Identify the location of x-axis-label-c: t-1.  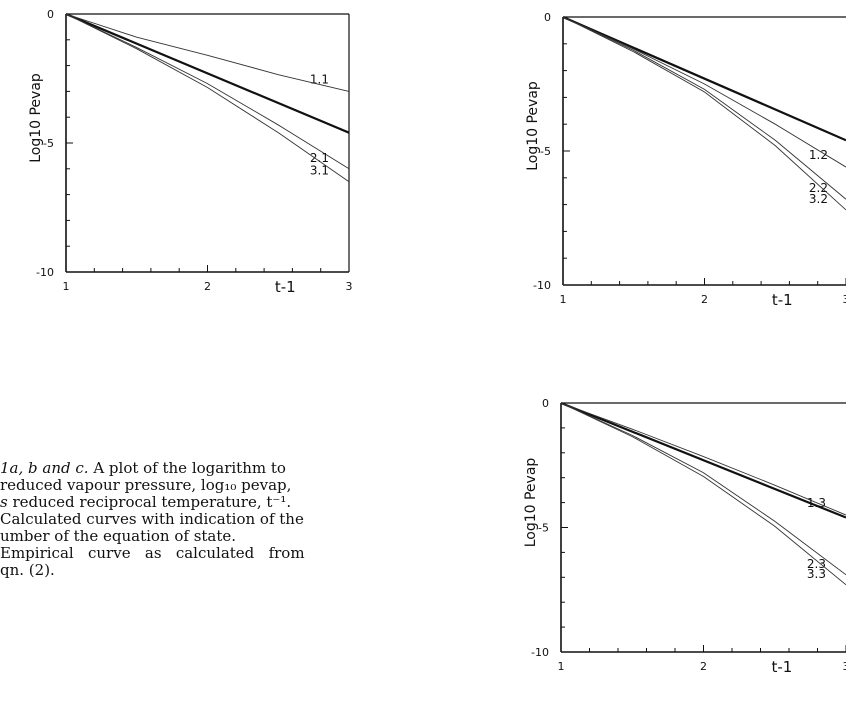
(781, 667).